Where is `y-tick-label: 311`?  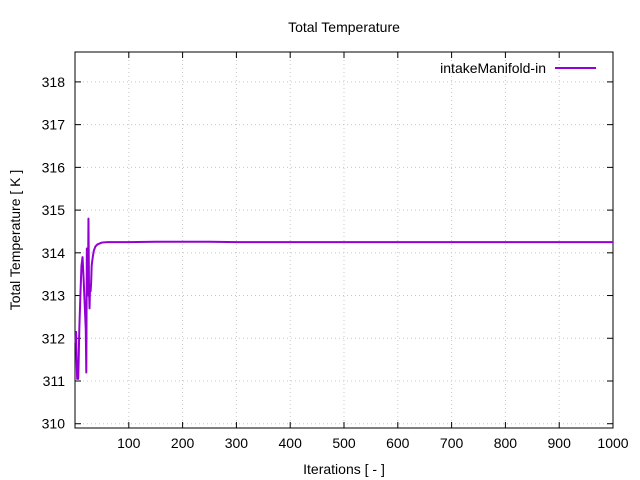
y-tick-label: 311 is located at coordinates (54, 381).